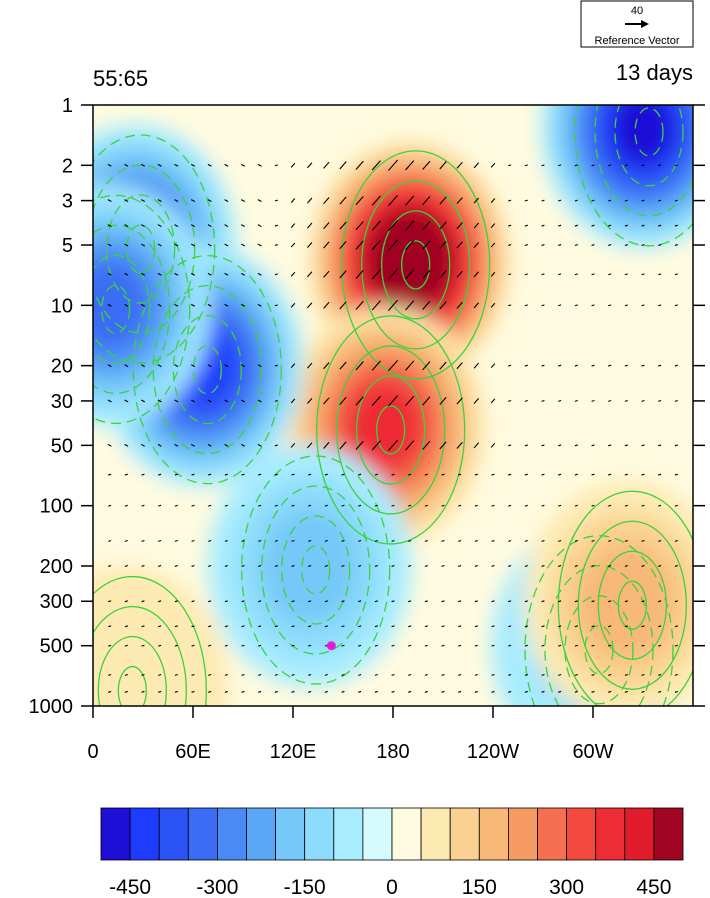 This screenshot has height=898, width=710. What do you see at coordinates (56, 507) in the screenshot?
I see `y-tick-label: 100` at bounding box center [56, 507].